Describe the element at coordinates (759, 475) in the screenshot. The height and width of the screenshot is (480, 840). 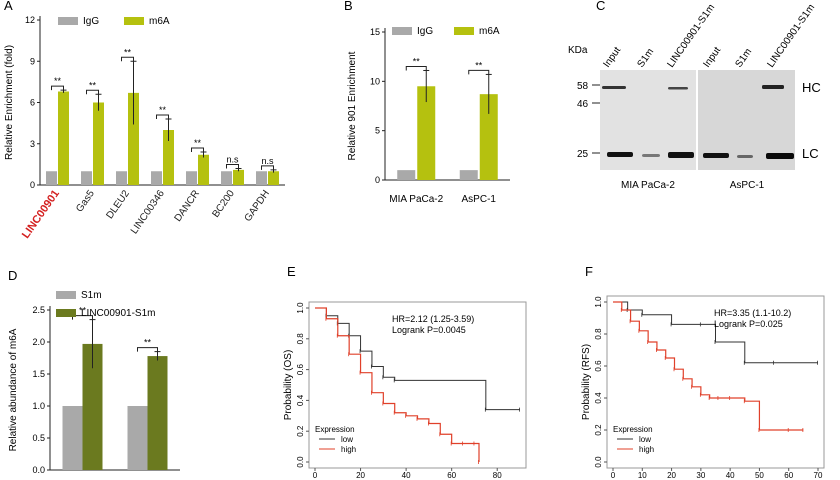
I see `f-x-tick-label: 50` at that location.